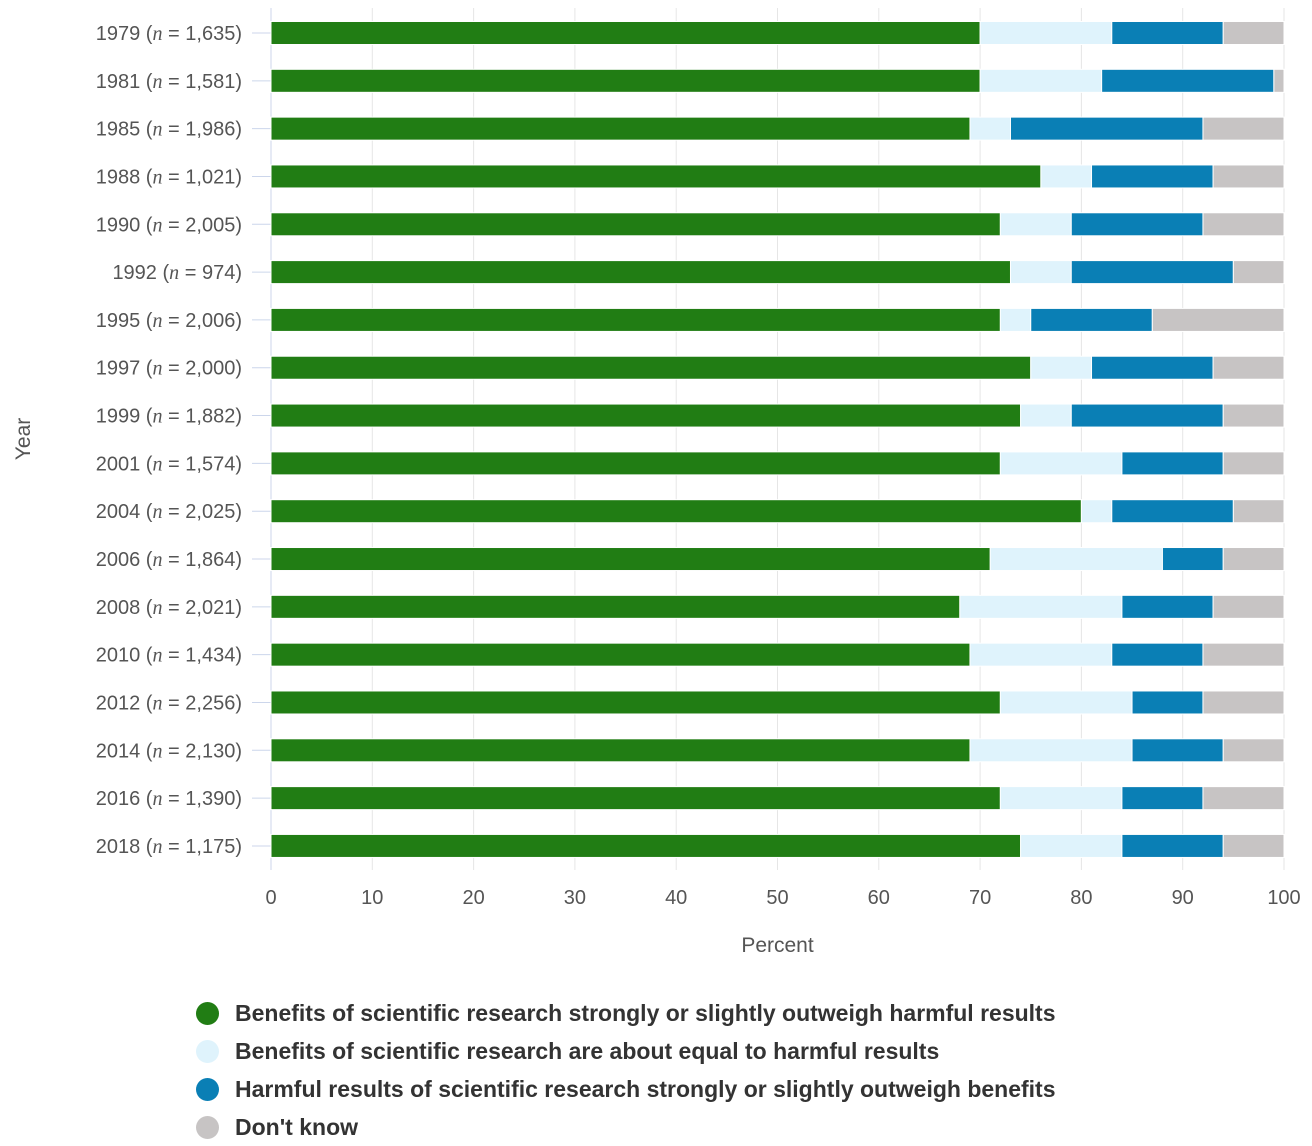 The height and width of the screenshot is (1146, 1312). What do you see at coordinates (218, 273) in the screenshot?
I see `category-n: 974` at bounding box center [218, 273].